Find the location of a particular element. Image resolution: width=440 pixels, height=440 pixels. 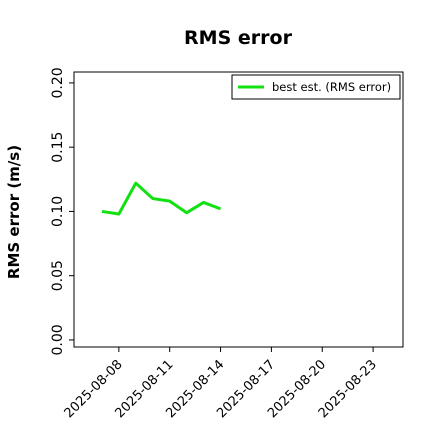

y-tick-label: 0.10 is located at coordinates (58, 211).